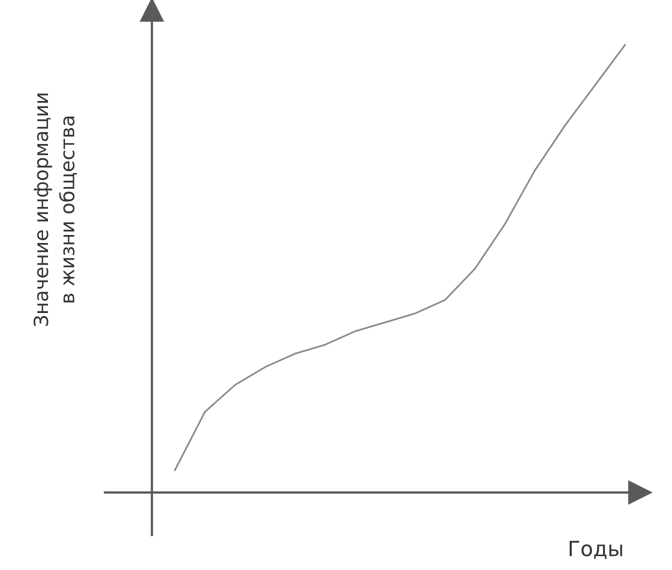  Describe the element at coordinates (55, 210) in the screenshot. I see `y-axis-title: Значение информации в жизни общества` at that location.